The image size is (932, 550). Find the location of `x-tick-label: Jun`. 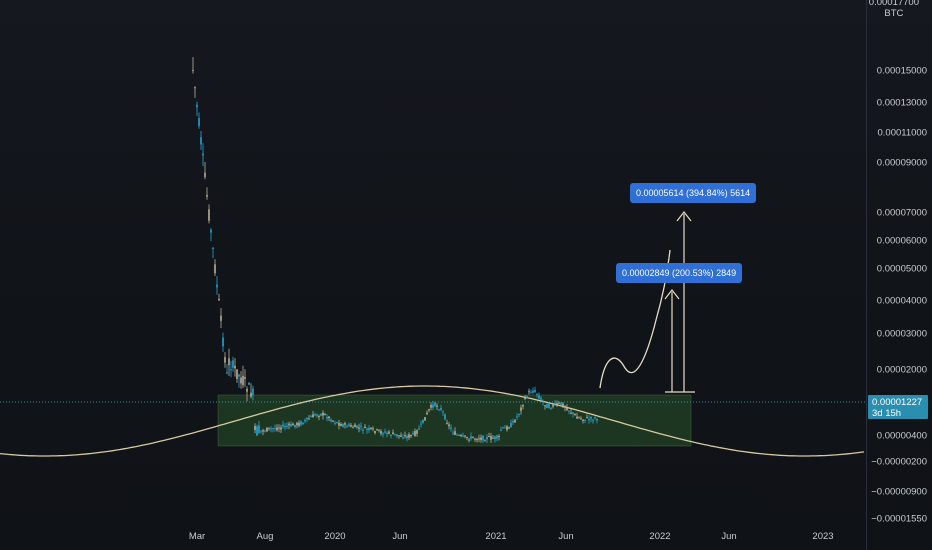

x-tick-label: Jun is located at coordinates (400, 536).